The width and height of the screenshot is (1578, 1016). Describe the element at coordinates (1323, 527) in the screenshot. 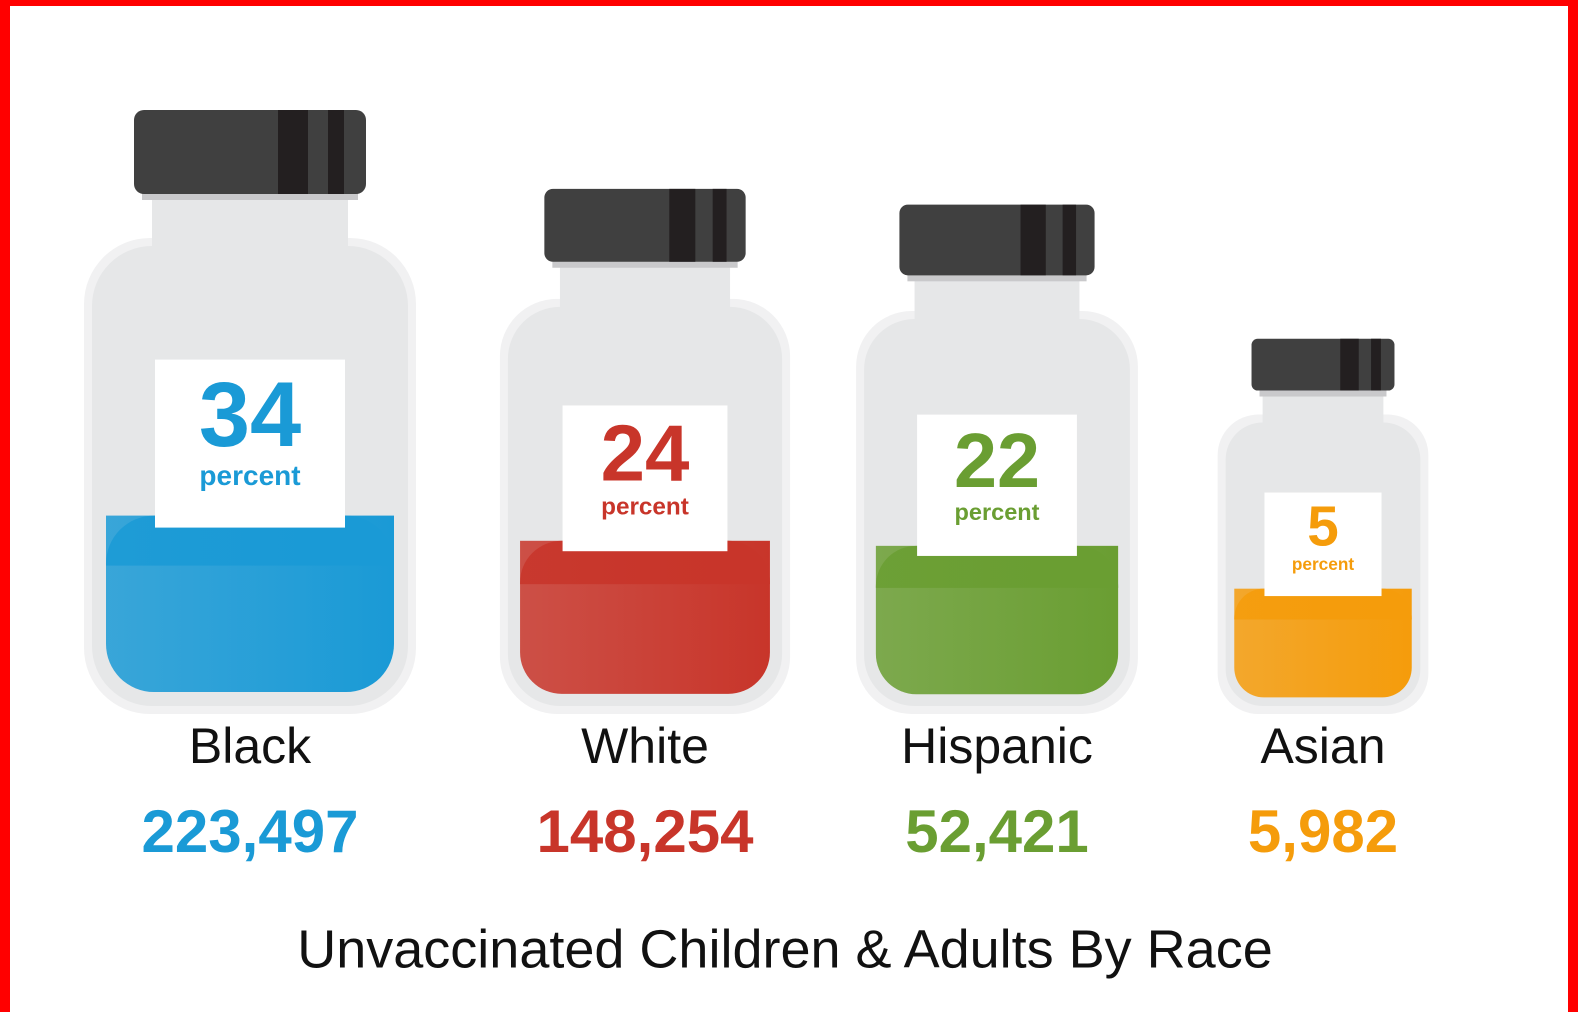

I see `percent-value: 5` at that location.